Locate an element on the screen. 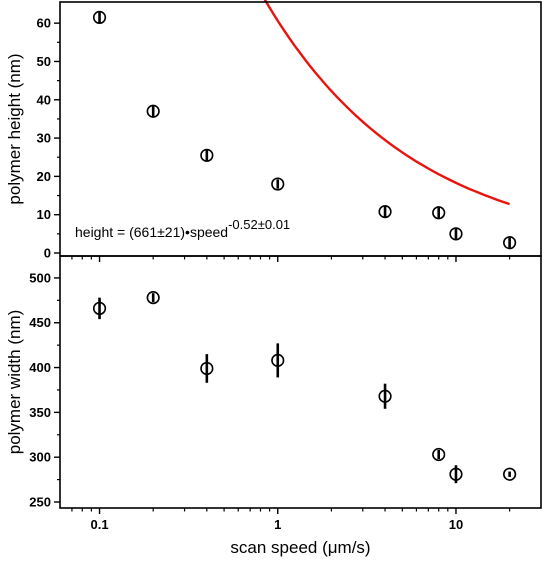 The height and width of the screenshot is (562, 544). top-ytick-label: 0 is located at coordinates (47, 253).